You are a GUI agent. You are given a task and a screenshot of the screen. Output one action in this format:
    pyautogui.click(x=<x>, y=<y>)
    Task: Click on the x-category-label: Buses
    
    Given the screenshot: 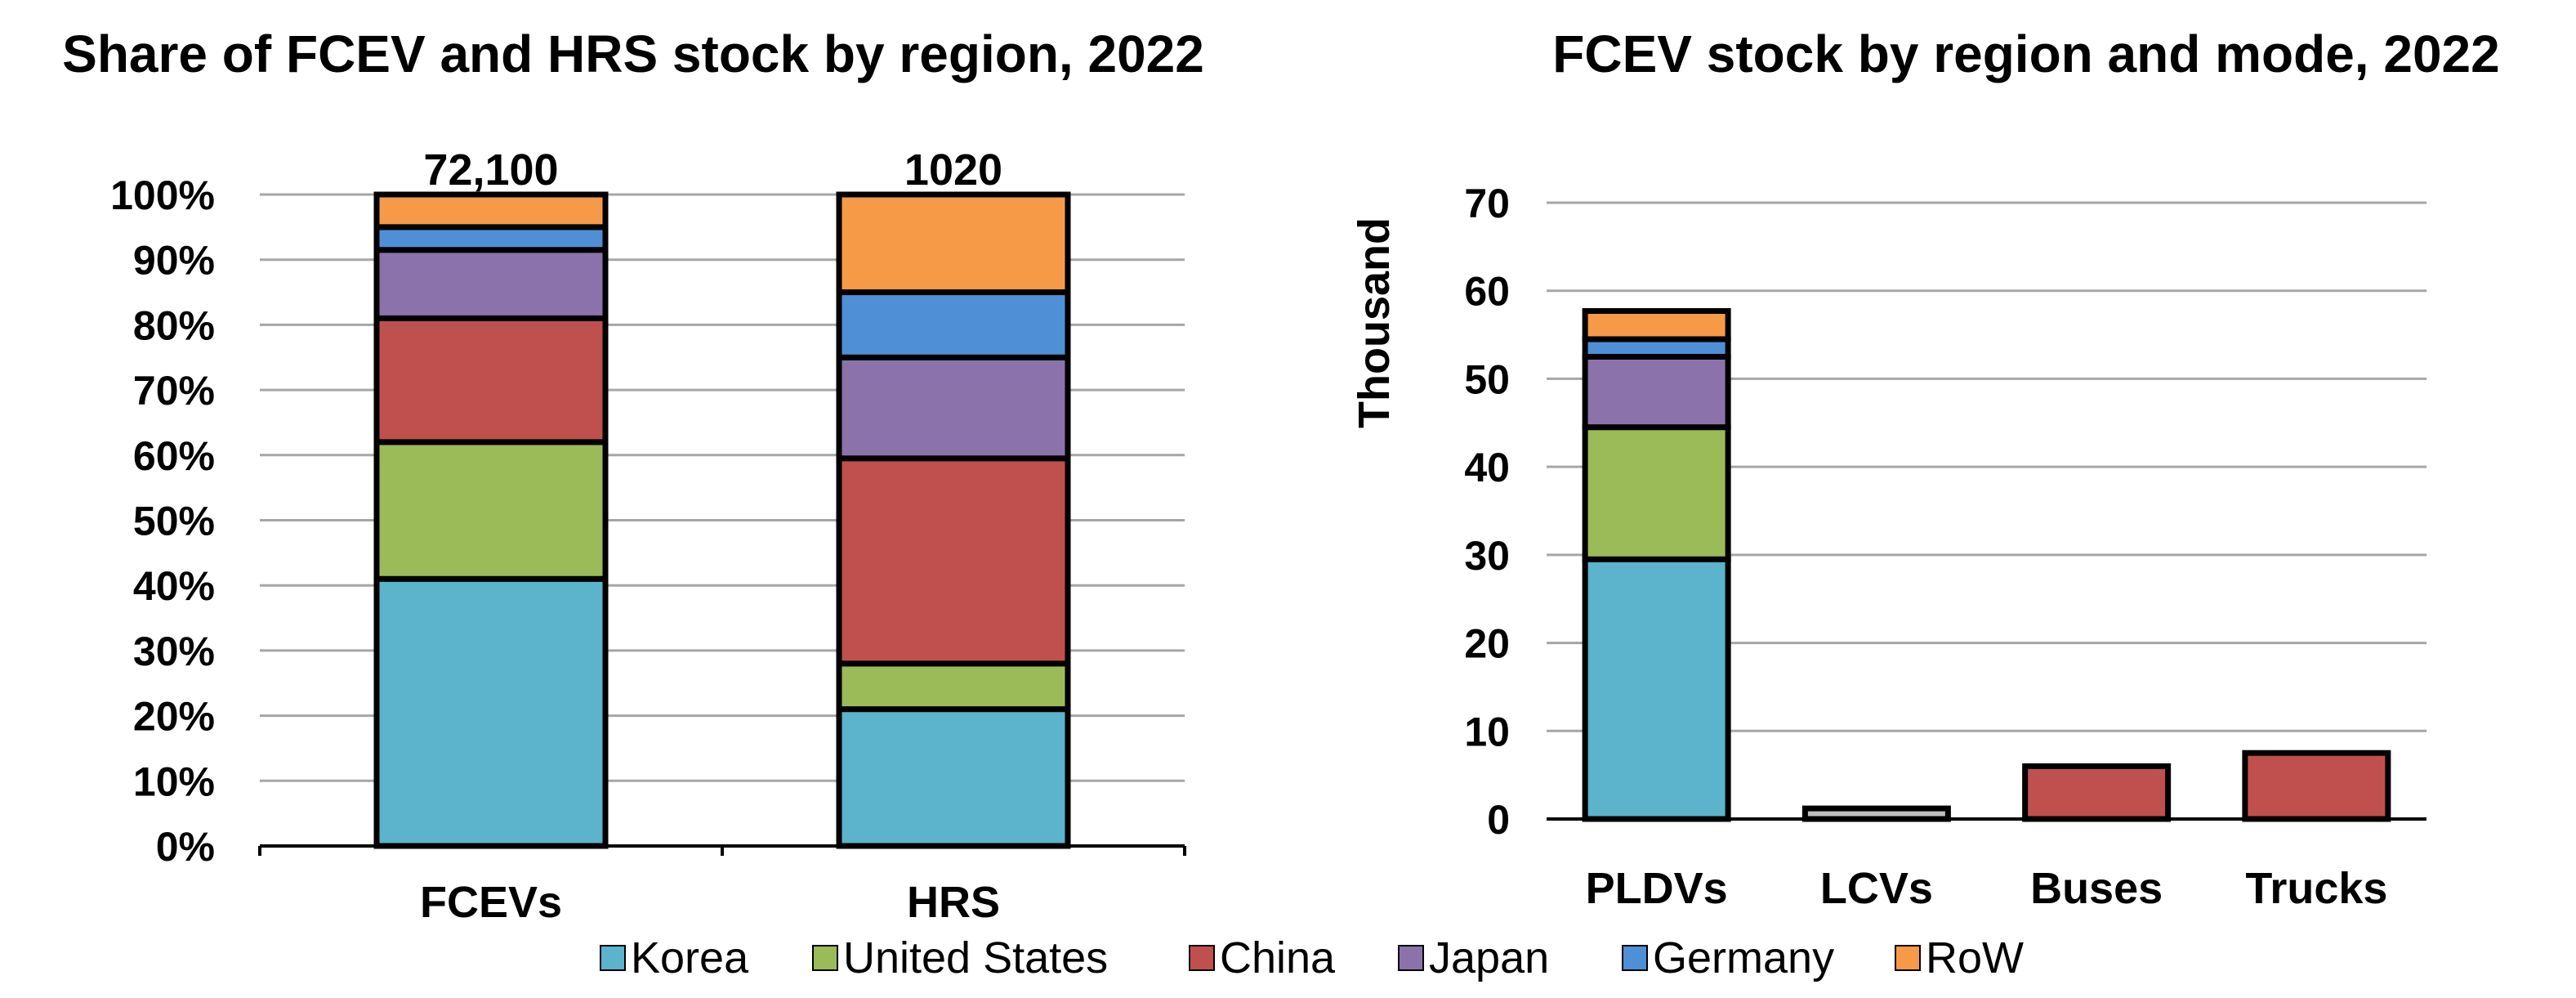 What is the action you would take?
    pyautogui.click(x=2097, y=888)
    